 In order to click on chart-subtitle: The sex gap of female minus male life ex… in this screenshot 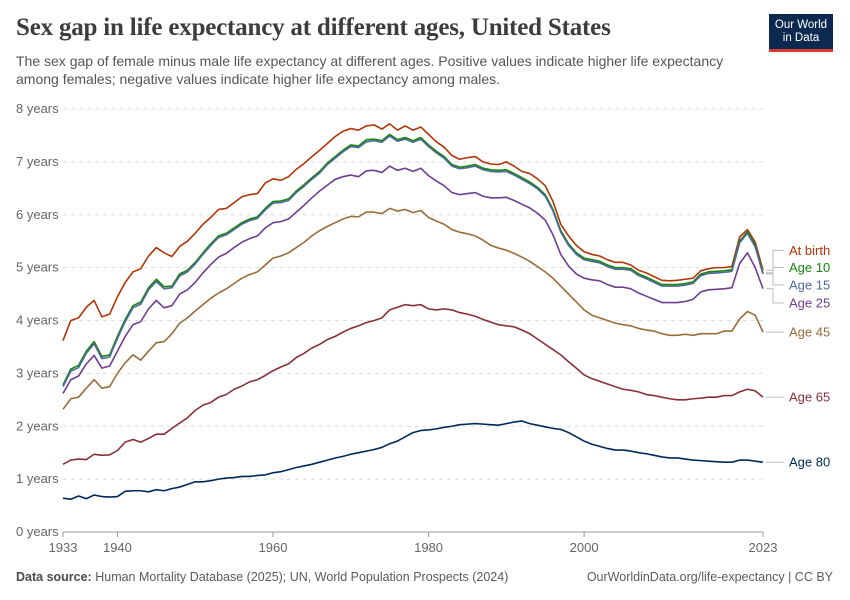, I will do `click(370, 70)`.